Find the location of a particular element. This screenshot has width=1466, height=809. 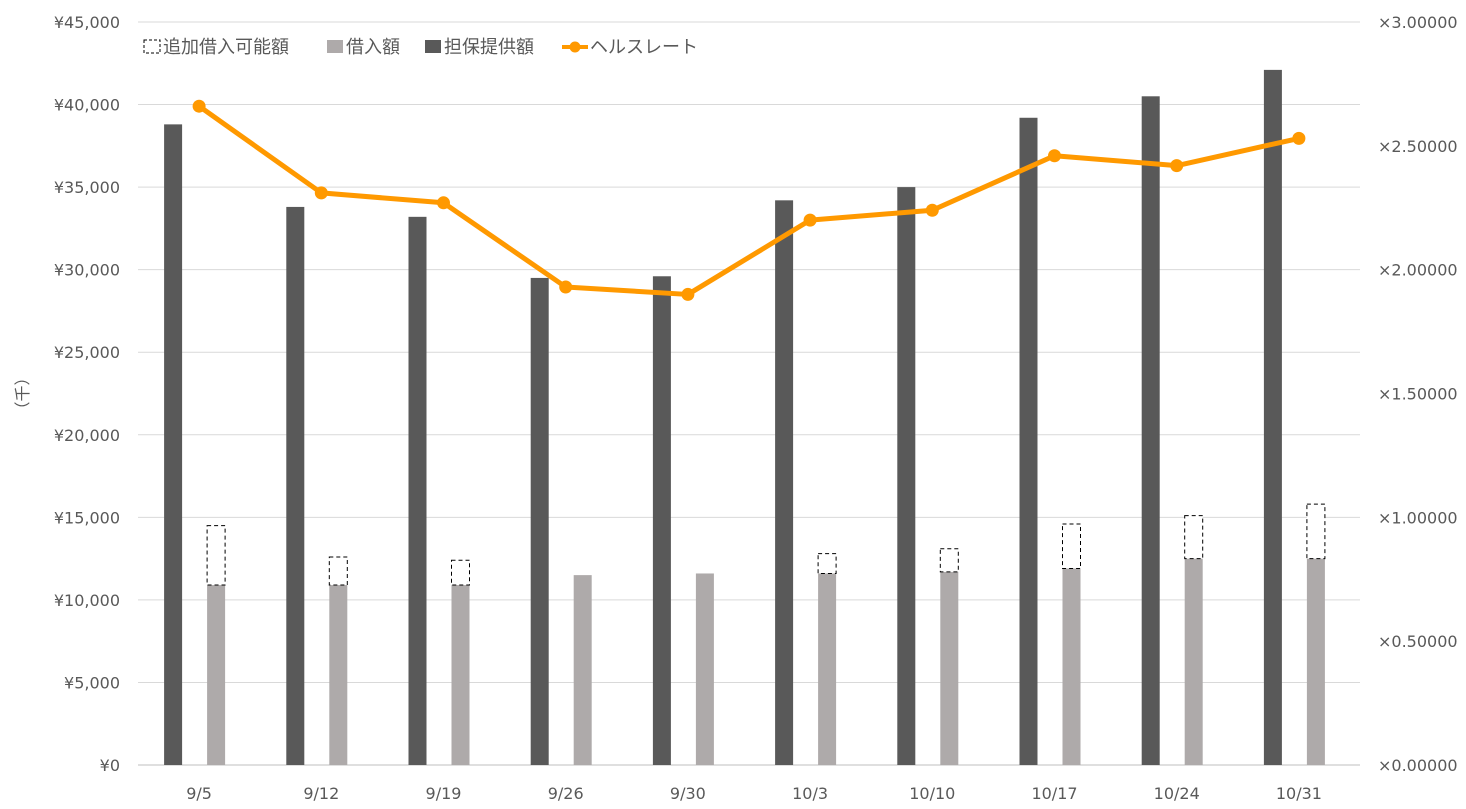

y-tick-label: ¥45,000 is located at coordinates (87, 22).